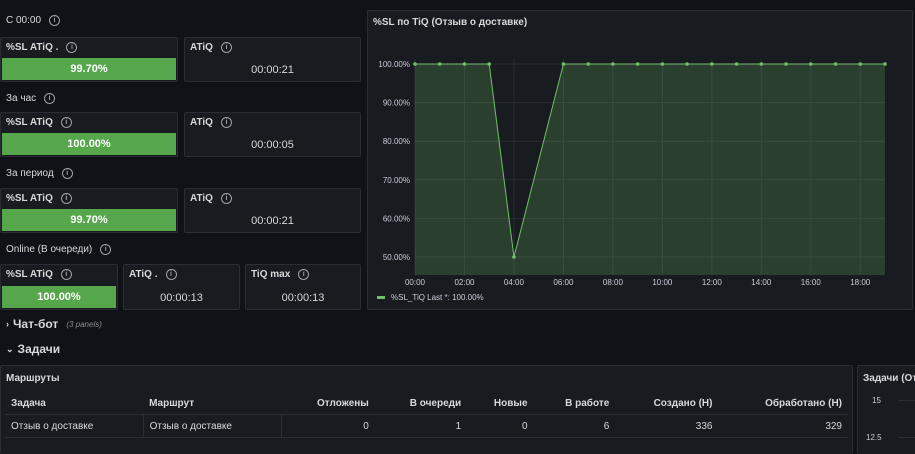 This screenshot has width=915, height=454. I want to click on atiq-value: 00:00:13, so click(181, 298).